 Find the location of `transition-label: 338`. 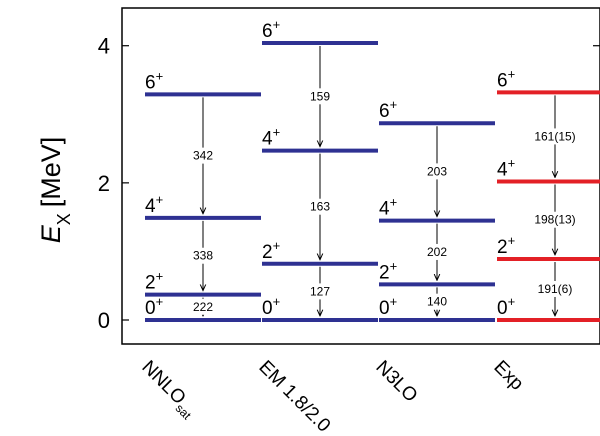

transition-label: 338 is located at coordinates (203, 256).